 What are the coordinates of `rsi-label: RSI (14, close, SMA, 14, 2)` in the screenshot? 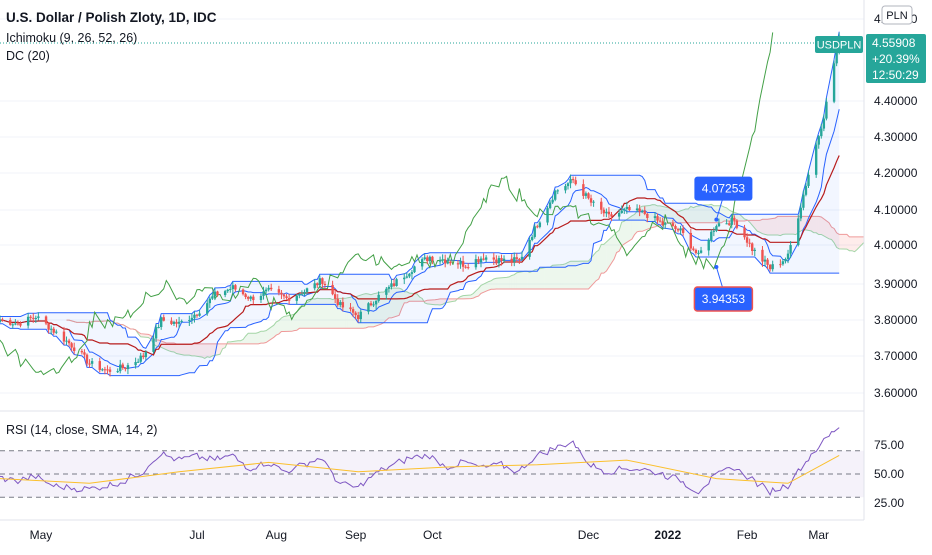 It's located at (81, 430).